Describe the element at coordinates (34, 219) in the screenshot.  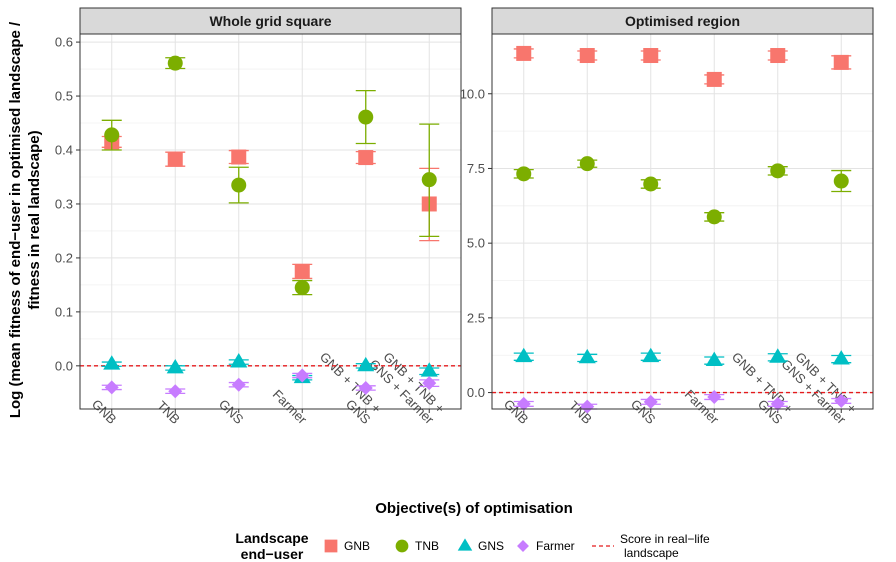
I see `y-axis-title-line-2: fitness in real landscape)` at that location.